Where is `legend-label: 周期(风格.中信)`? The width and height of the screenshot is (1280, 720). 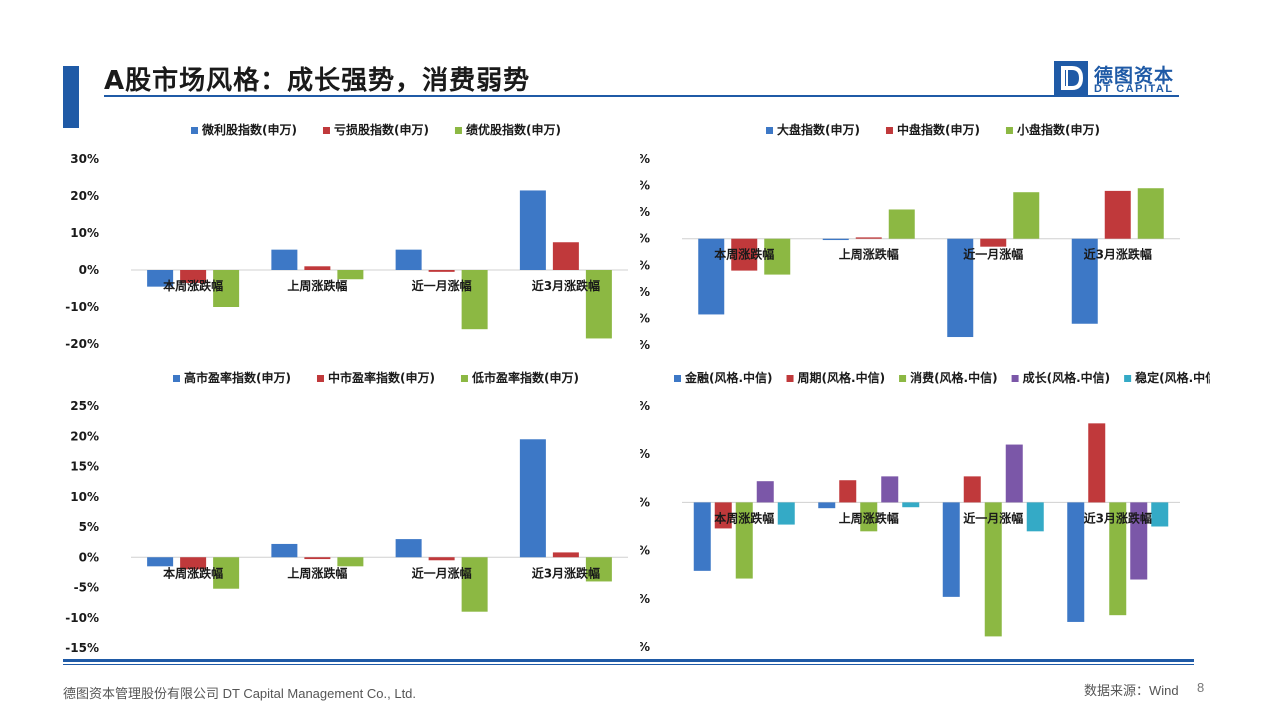 legend-label: 周期(风格.中信) is located at coordinates (842, 377).